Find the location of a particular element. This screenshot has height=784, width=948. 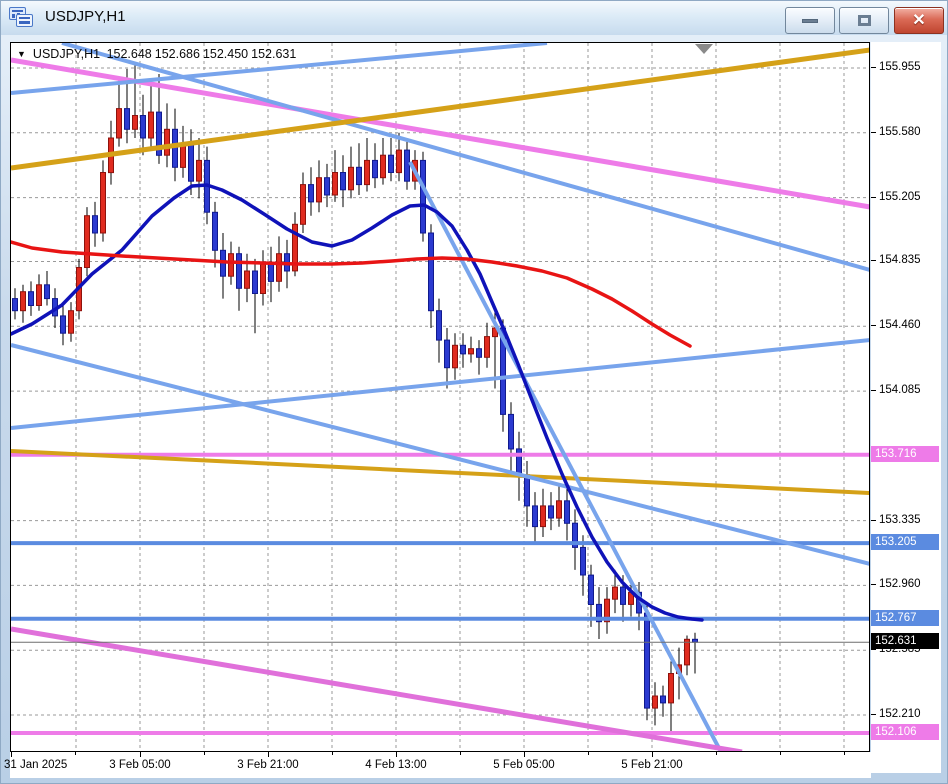

title-bar: USDJPY,H1 ✕ is located at coordinates (474, 18).